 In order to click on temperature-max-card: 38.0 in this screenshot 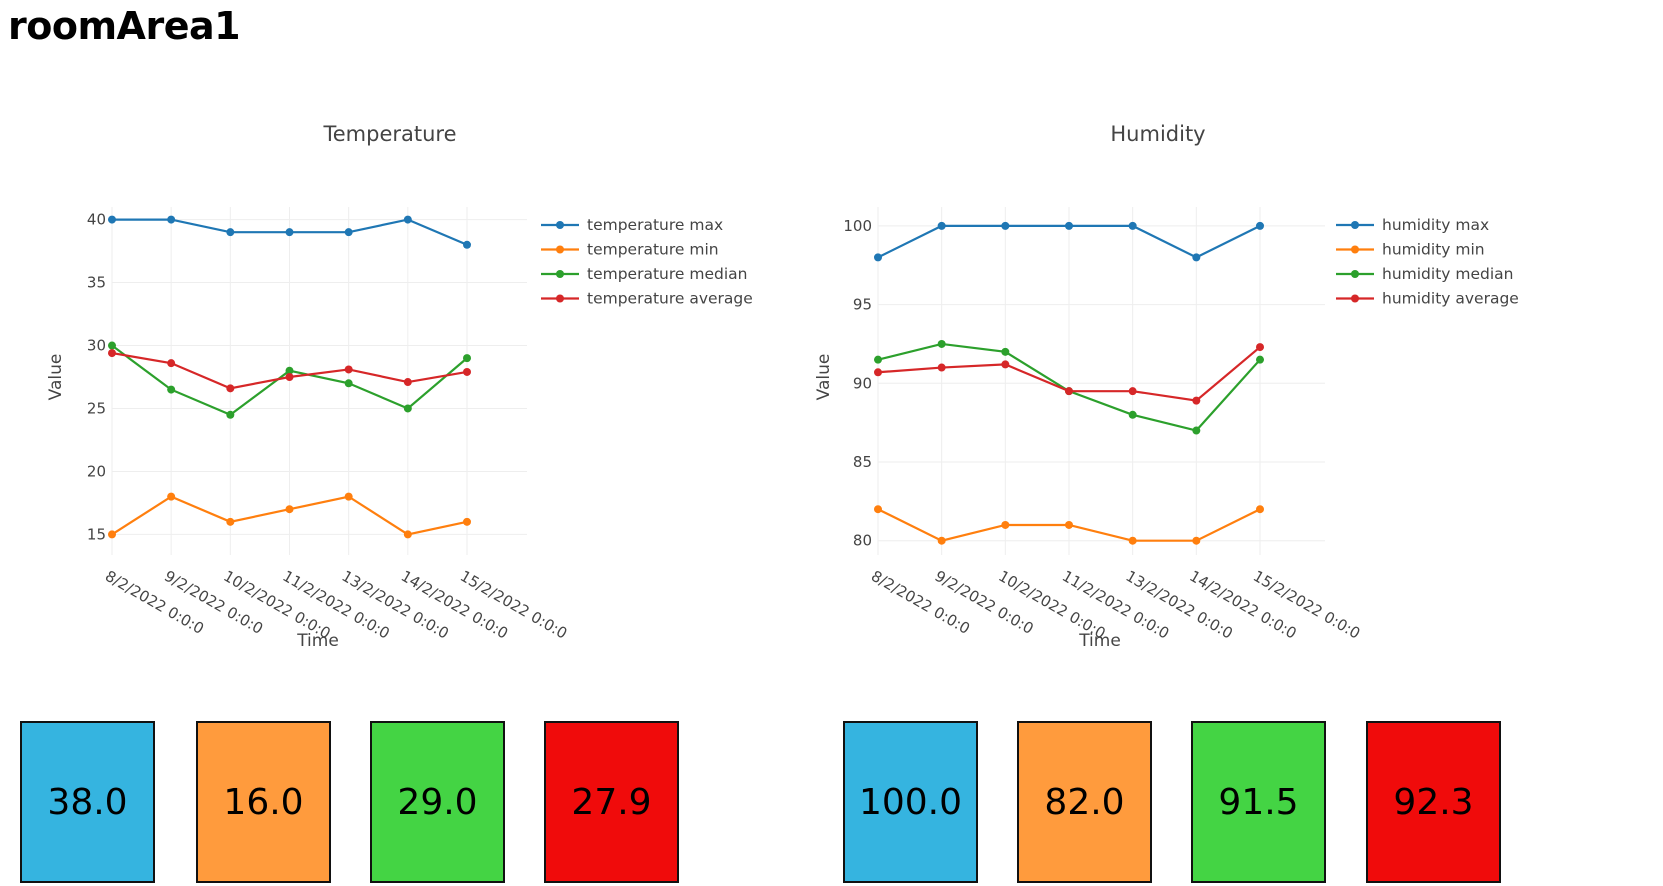, I will do `click(87, 802)`.